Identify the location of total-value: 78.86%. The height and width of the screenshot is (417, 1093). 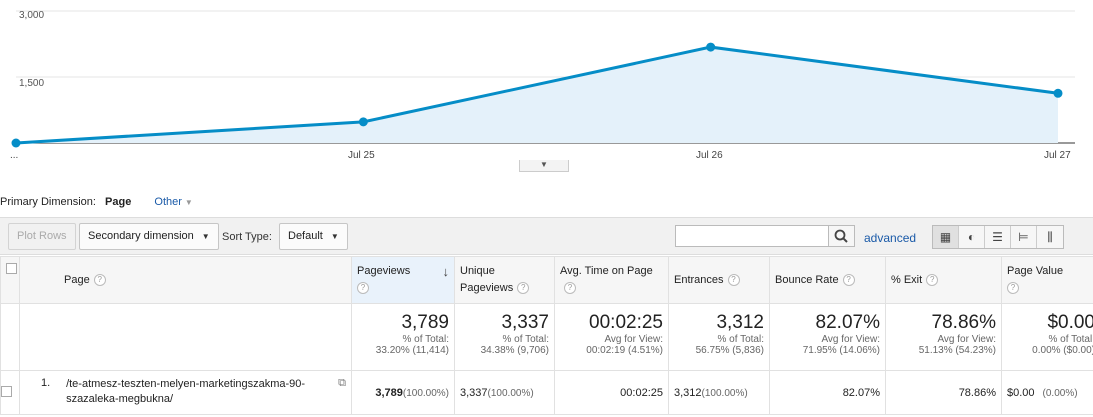
(963, 322).